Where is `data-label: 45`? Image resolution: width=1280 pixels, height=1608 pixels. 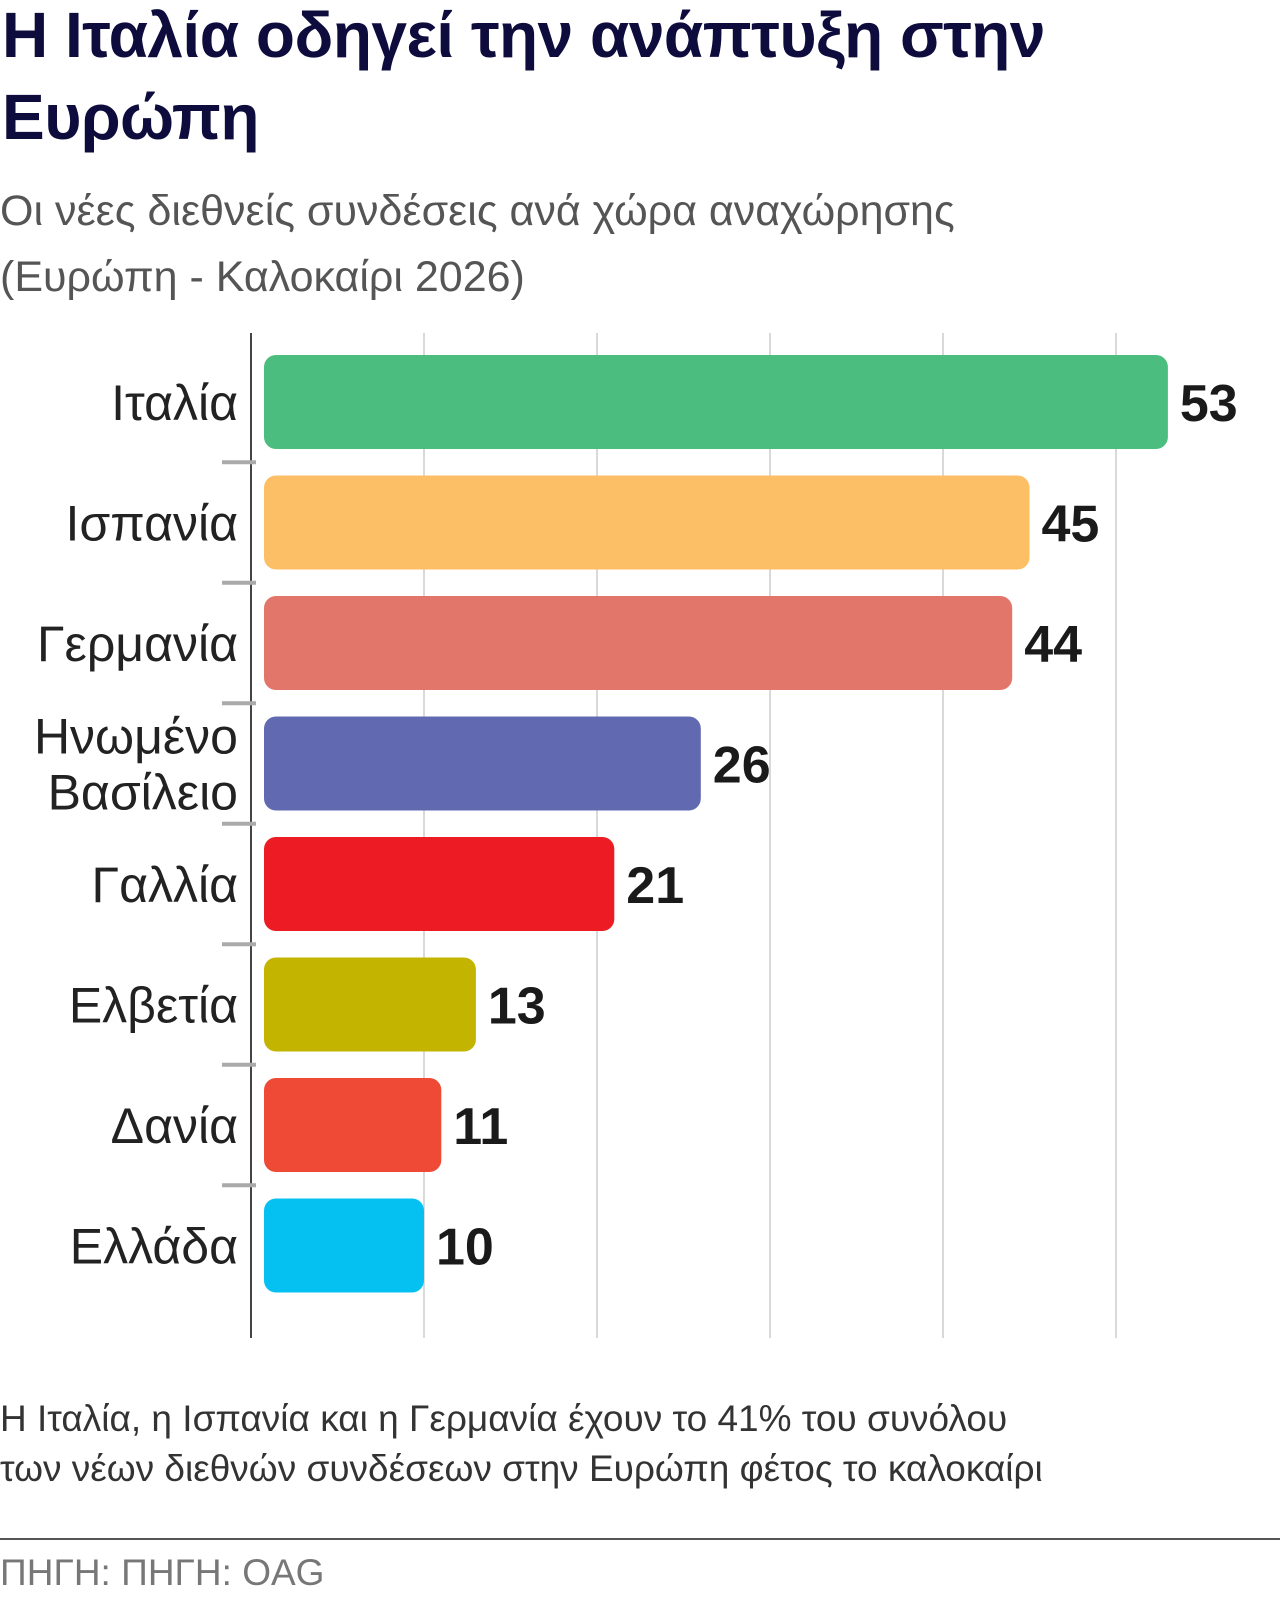
data-label: 45 is located at coordinates (1071, 525).